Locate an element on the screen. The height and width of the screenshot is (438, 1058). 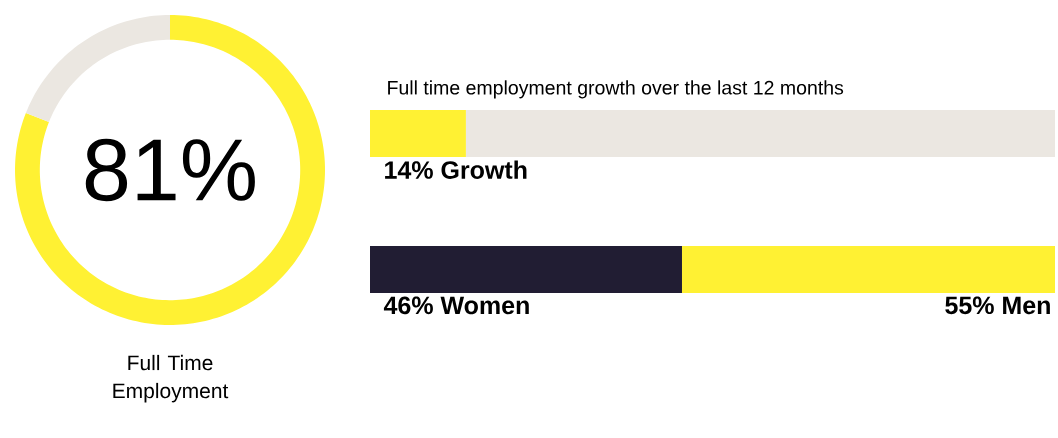
text: Full Time Employment is located at coordinates (171, 378).